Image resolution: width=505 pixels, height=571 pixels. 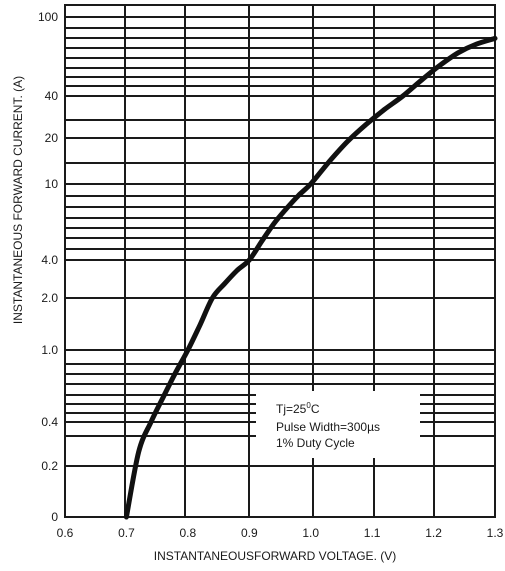 What do you see at coordinates (298, 408) in the screenshot?
I see `annotation-temperature: Tj=250C` at bounding box center [298, 408].